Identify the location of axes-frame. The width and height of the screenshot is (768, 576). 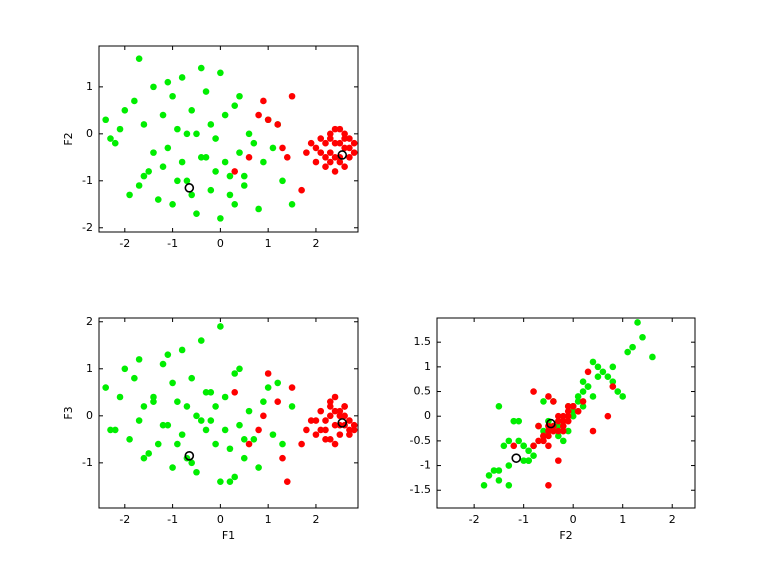
(228, 413).